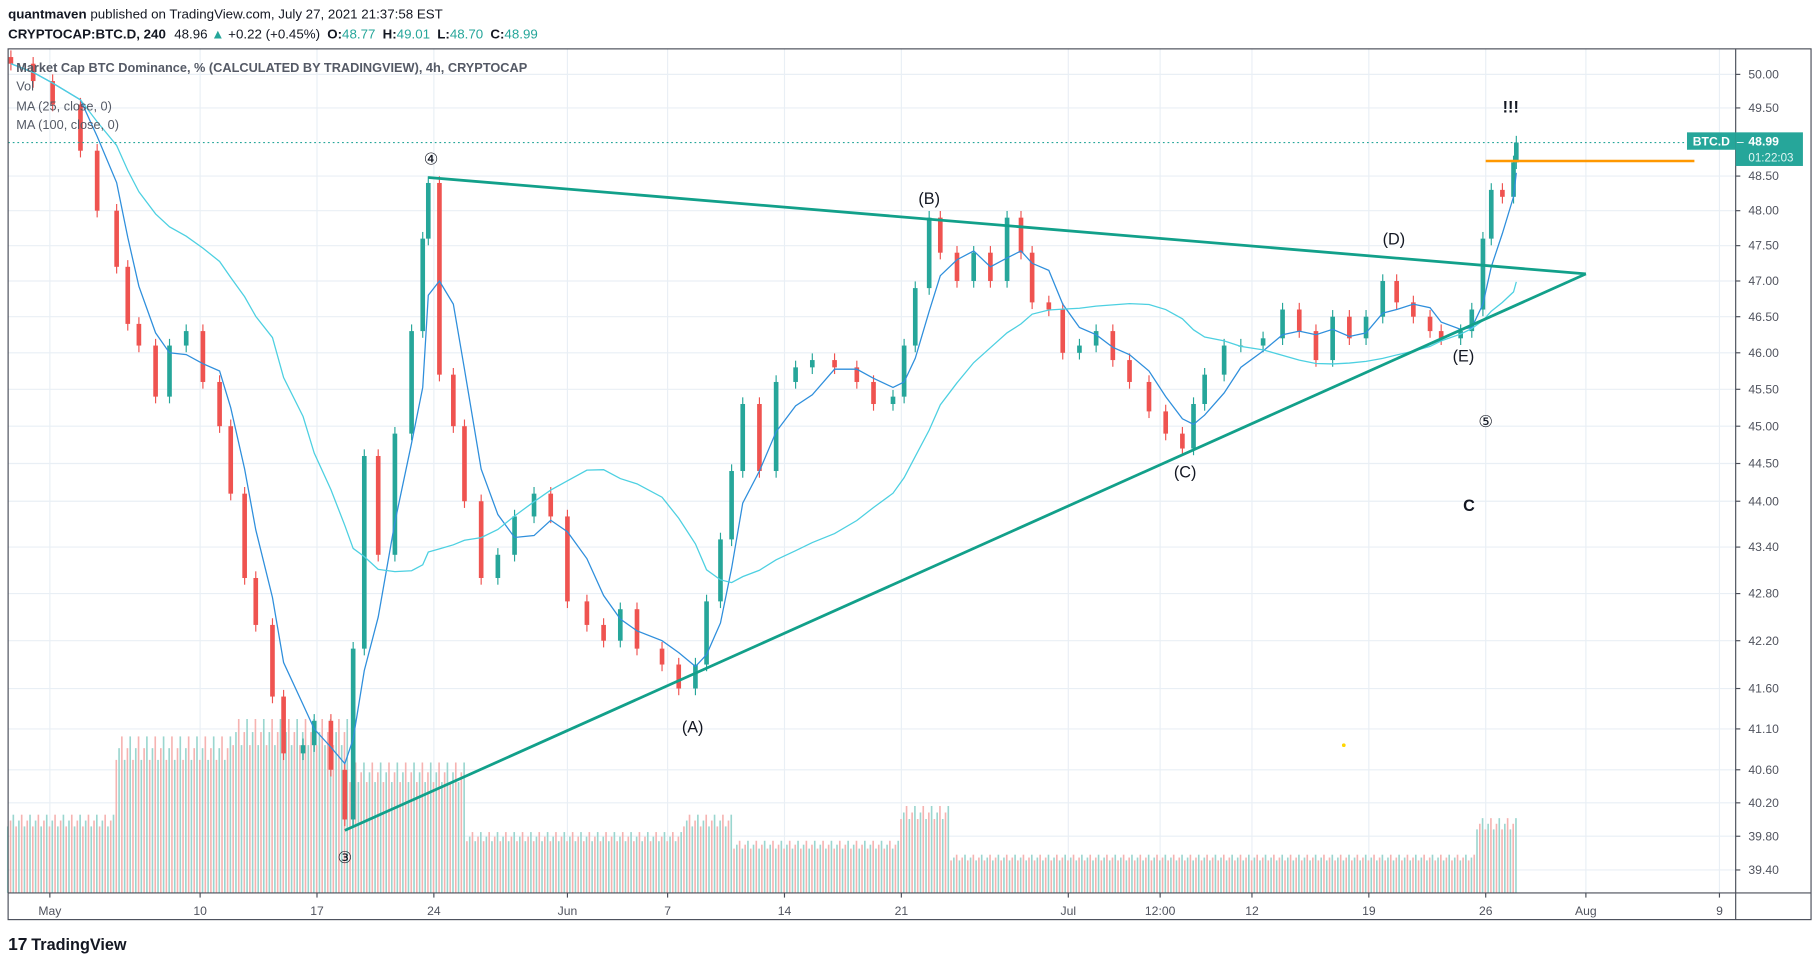 This screenshot has height=965, width=1818. Describe the element at coordinates (1394, 239) in the screenshot. I see `wave-label: (D)` at that location.